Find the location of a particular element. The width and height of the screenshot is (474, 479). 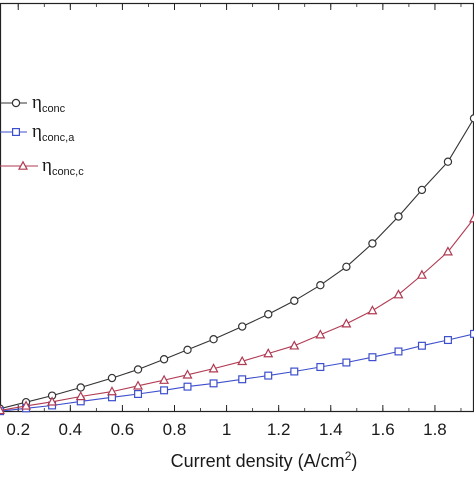

x-axis-title: Current density (A/cm2) is located at coordinates (264, 460).